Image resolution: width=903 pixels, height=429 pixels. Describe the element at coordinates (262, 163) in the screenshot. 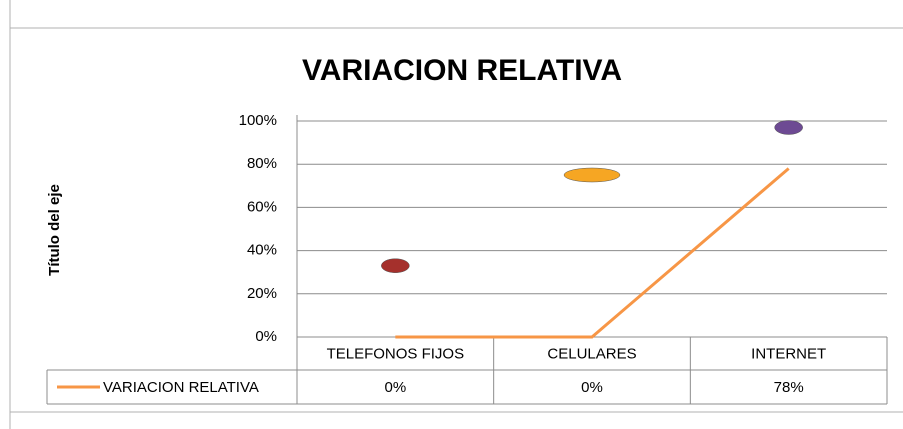

I see `y-tick-label: 80%` at that location.